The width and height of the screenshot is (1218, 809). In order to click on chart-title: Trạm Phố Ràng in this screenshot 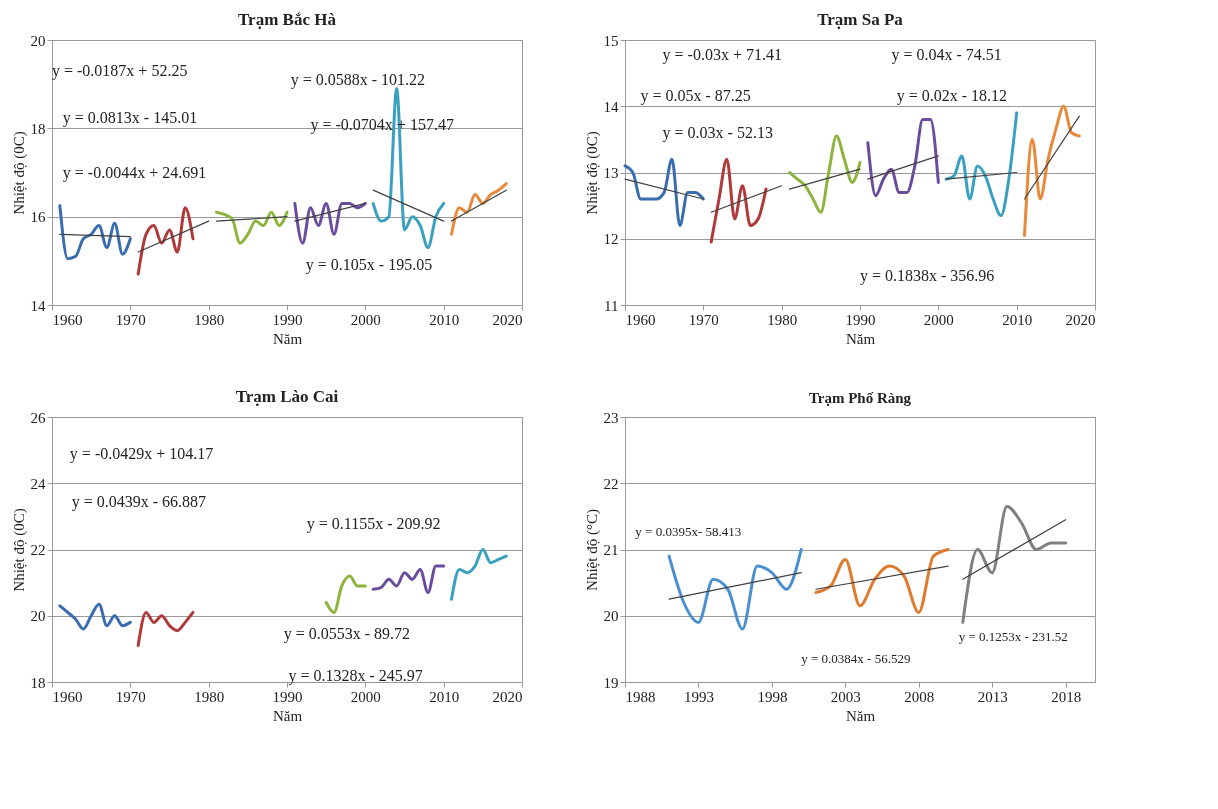, I will do `click(860, 398)`.